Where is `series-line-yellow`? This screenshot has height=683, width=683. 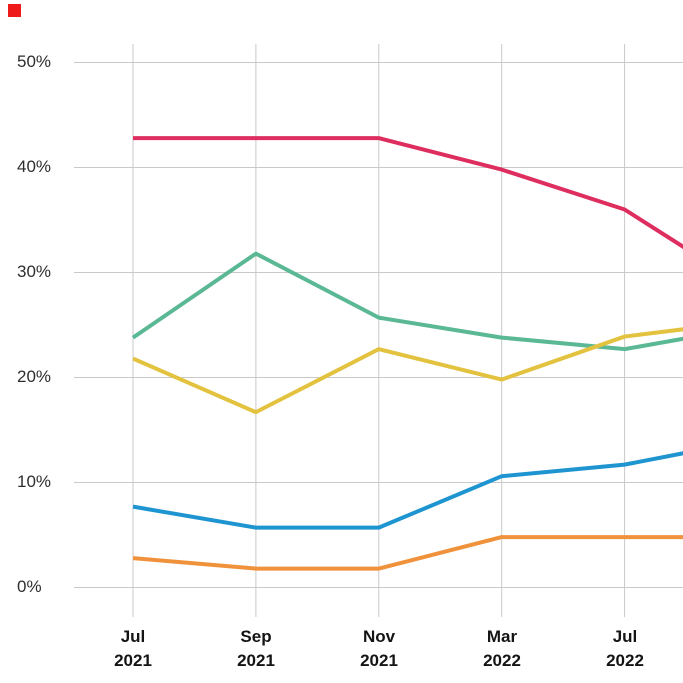 series-line-yellow is located at coordinates (407, 371).